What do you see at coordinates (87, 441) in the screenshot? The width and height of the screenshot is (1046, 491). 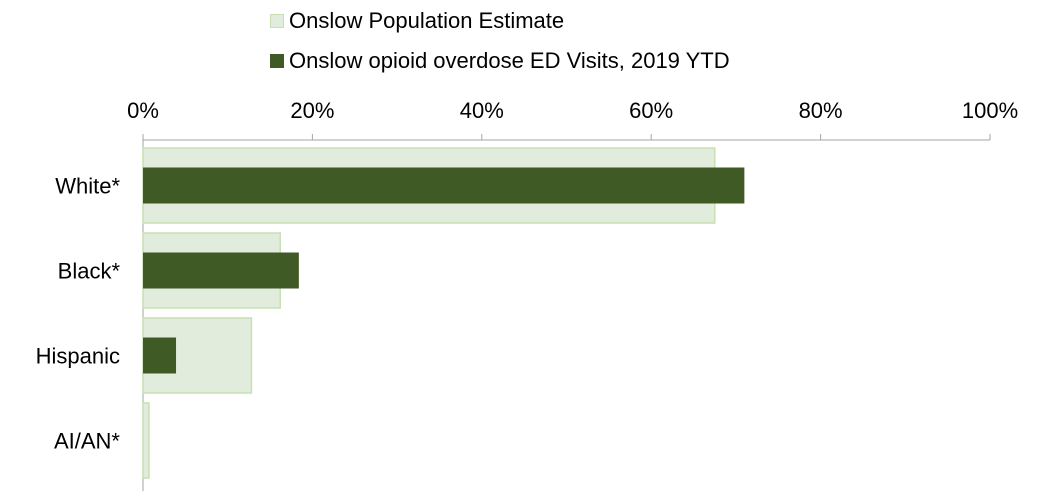 I see `category-label: AI/AN*` at bounding box center [87, 441].